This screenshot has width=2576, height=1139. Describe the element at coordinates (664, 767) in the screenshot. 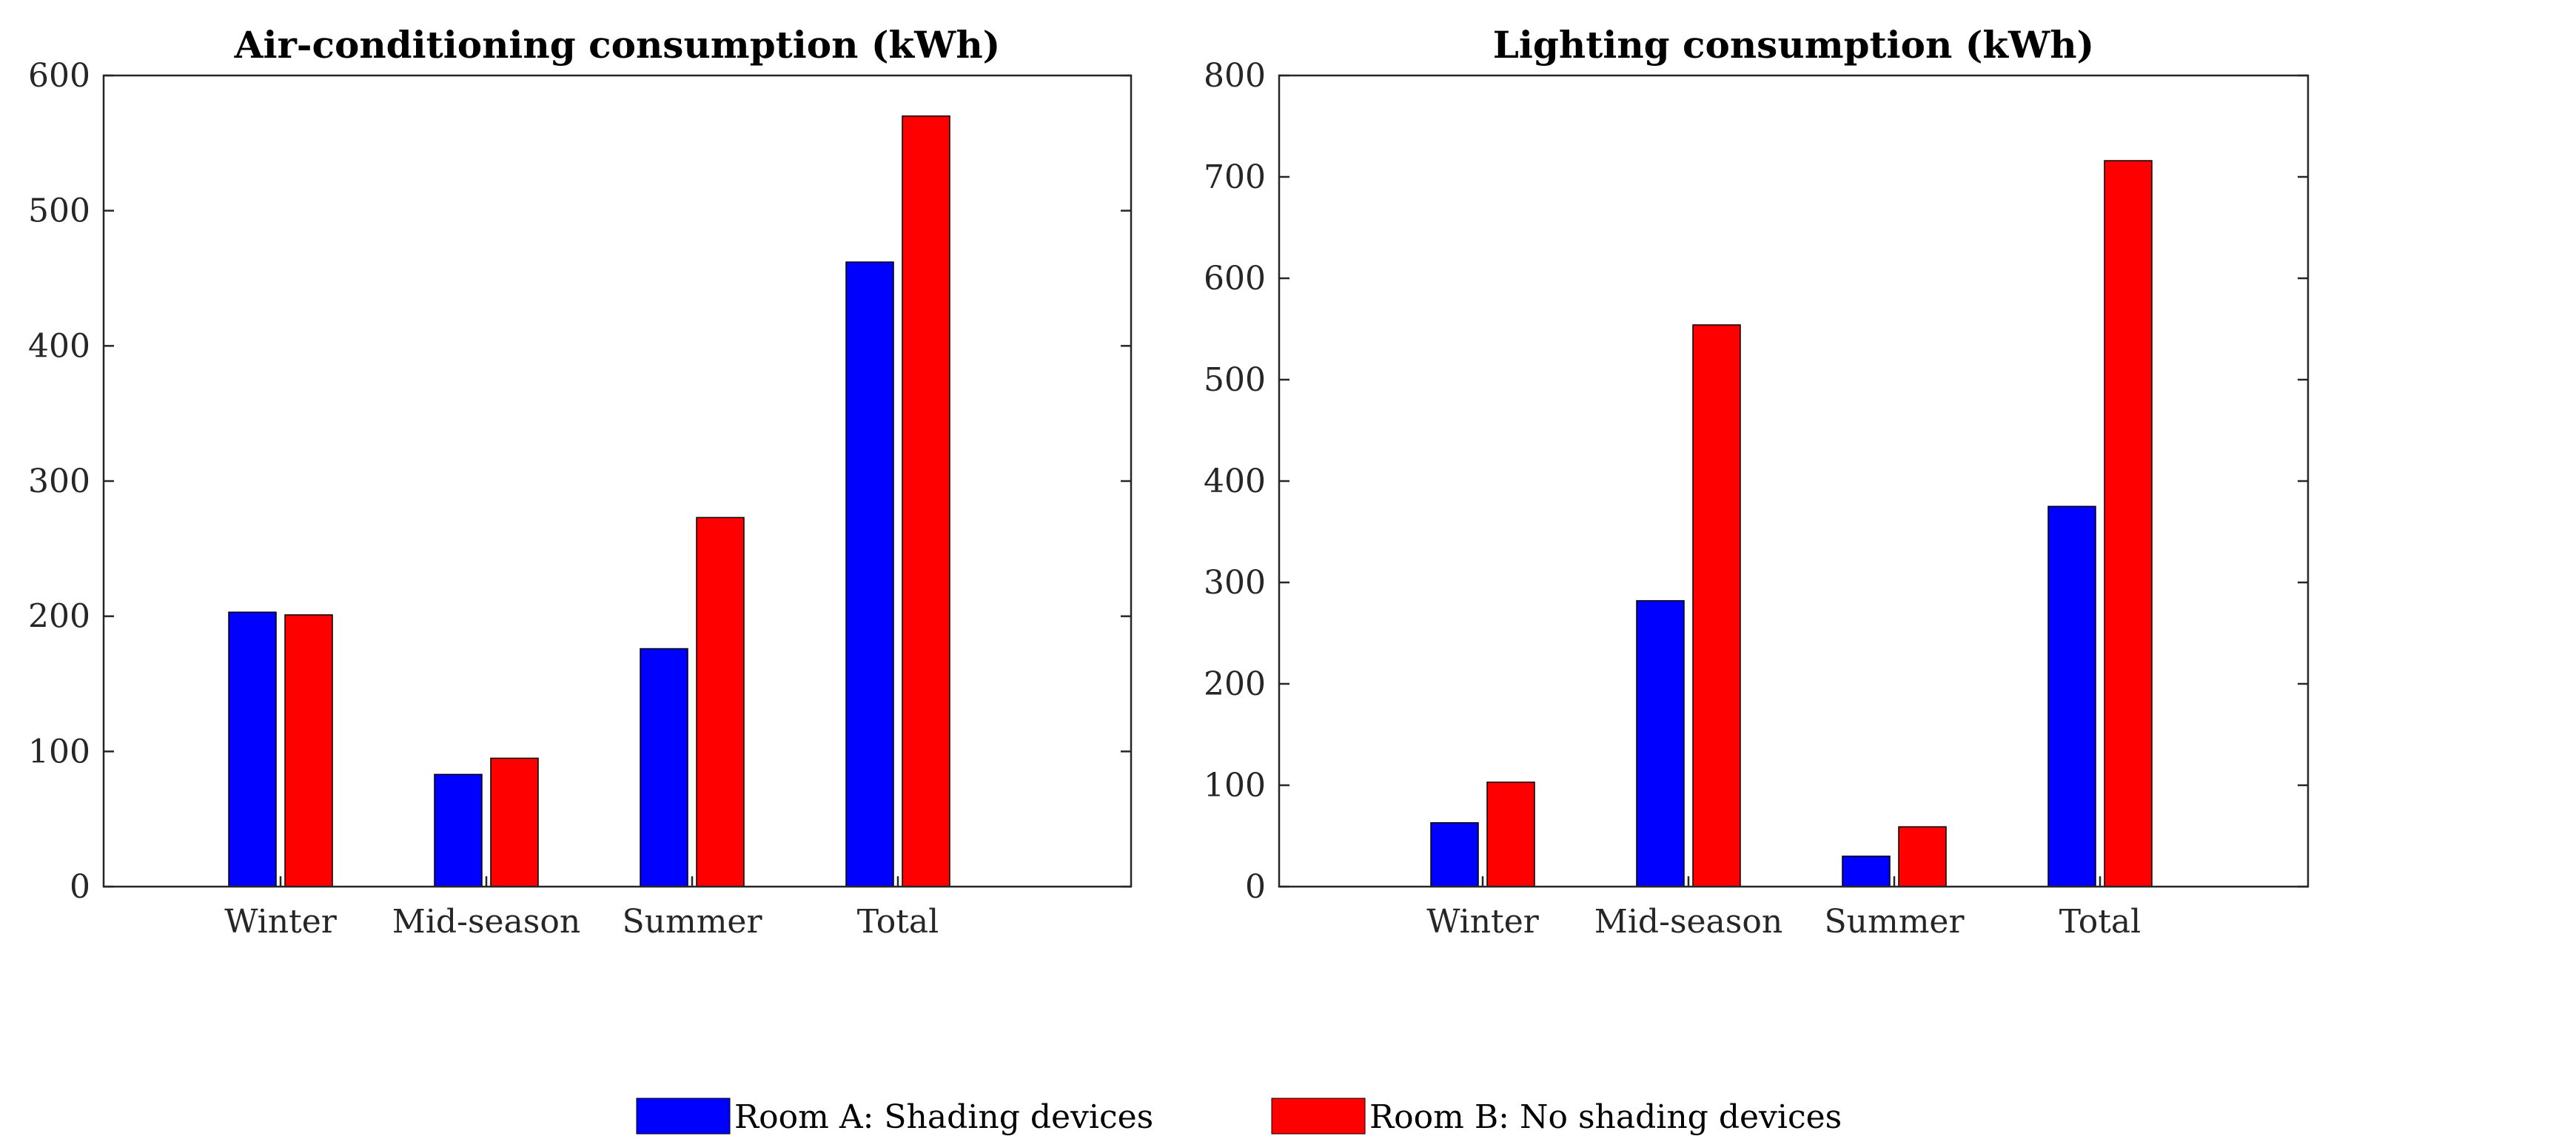

I see `ac-bar-room-a-summer` at that location.